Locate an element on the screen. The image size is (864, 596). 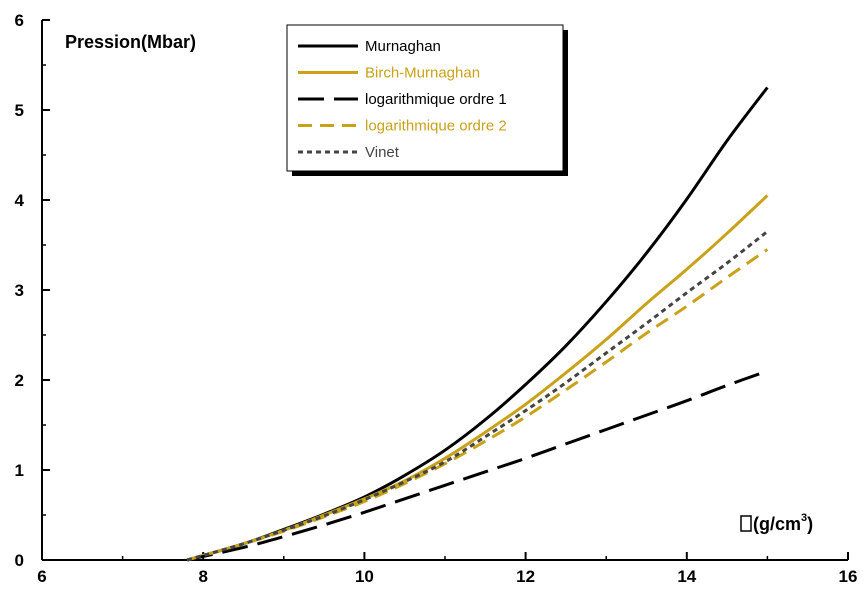
x-tick-label: 8 is located at coordinates (202, 576).